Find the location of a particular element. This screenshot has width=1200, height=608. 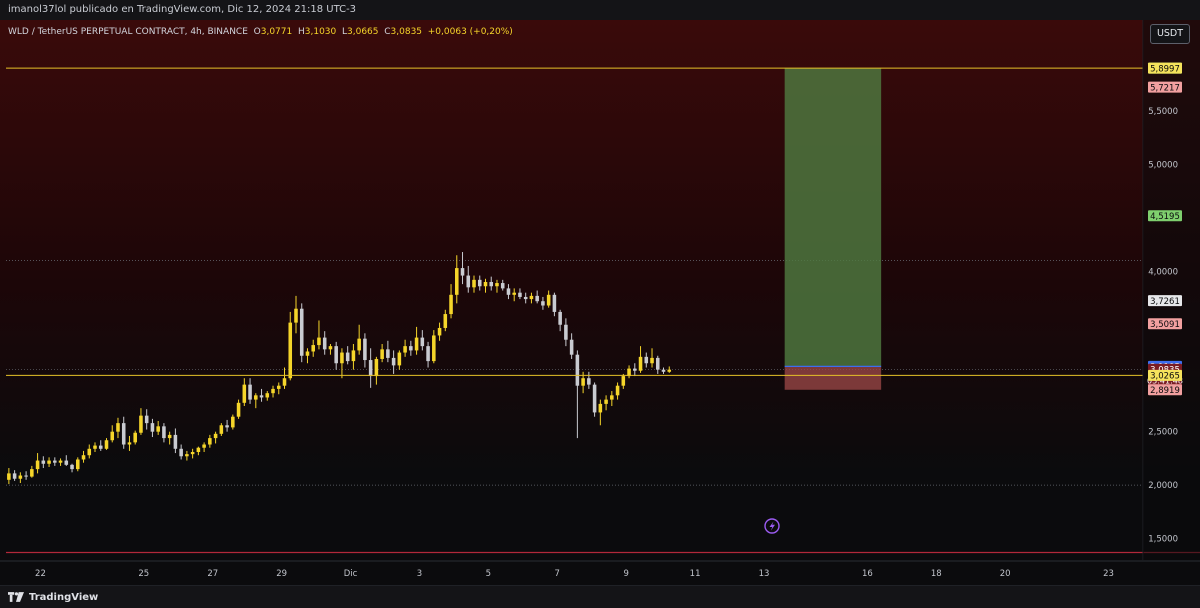

price-tag-label: 5,7217 is located at coordinates (1165, 88).